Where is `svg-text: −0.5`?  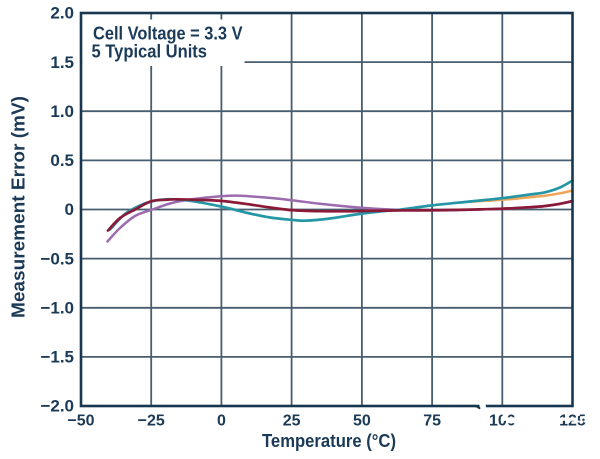
svg-text: −0.5 is located at coordinates (57, 258).